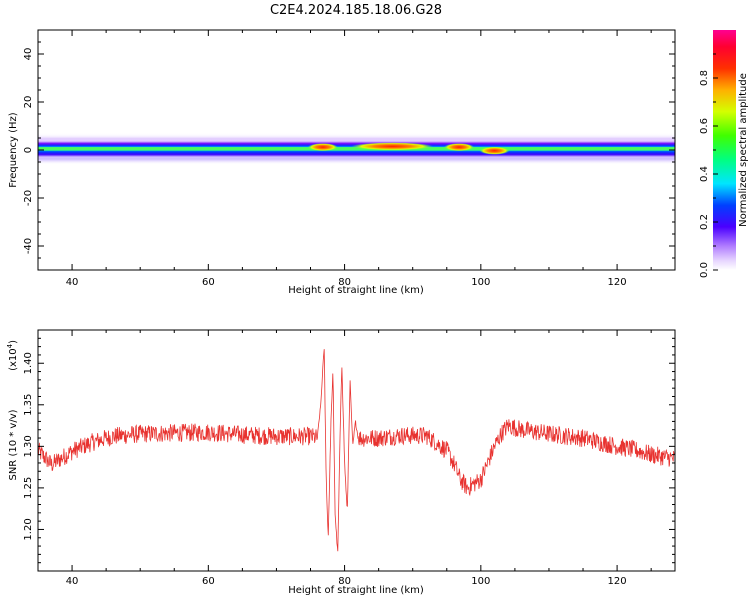  What do you see at coordinates (28, 246) in the screenshot?
I see `y-tick-label: -40` at bounding box center [28, 246].